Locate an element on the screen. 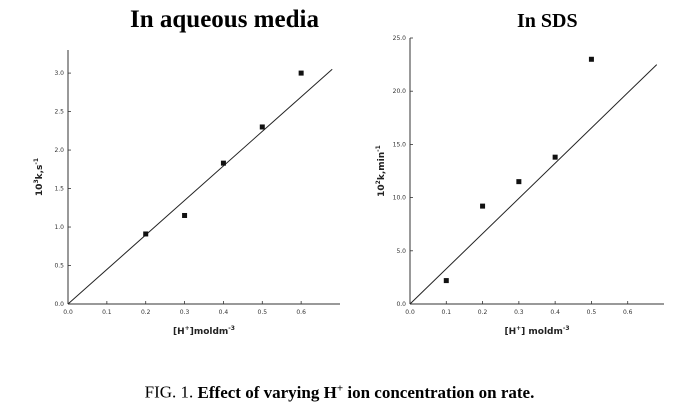 This screenshot has width=679, height=412. sds-y-tick-label: 10.0 is located at coordinates (400, 198).